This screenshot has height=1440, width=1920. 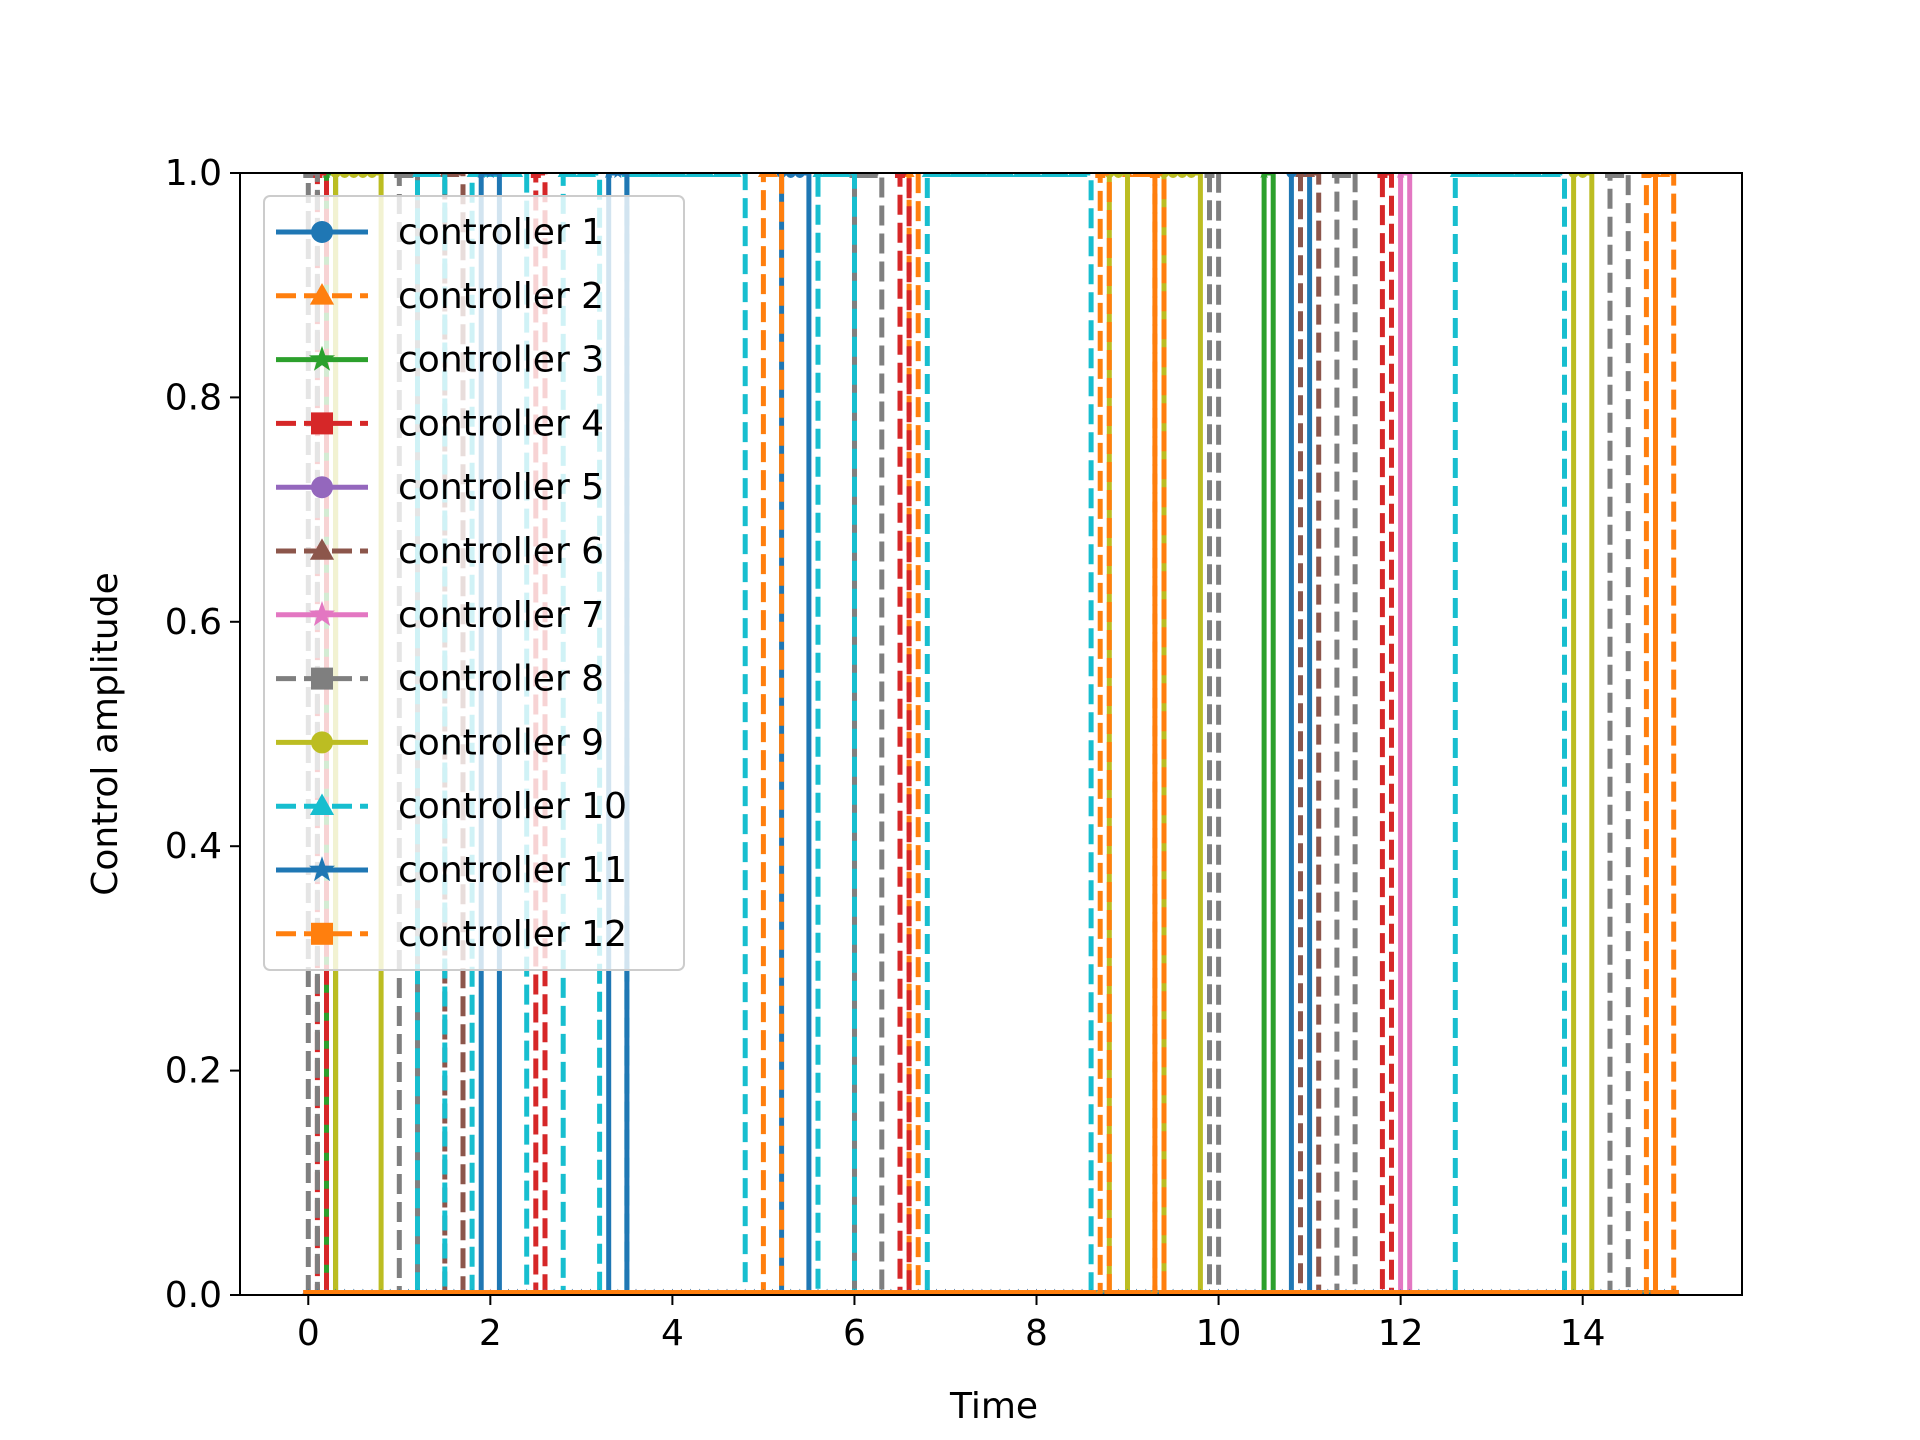 What do you see at coordinates (105, 734) in the screenshot?
I see `y-axis-label: Control amplitude` at bounding box center [105, 734].